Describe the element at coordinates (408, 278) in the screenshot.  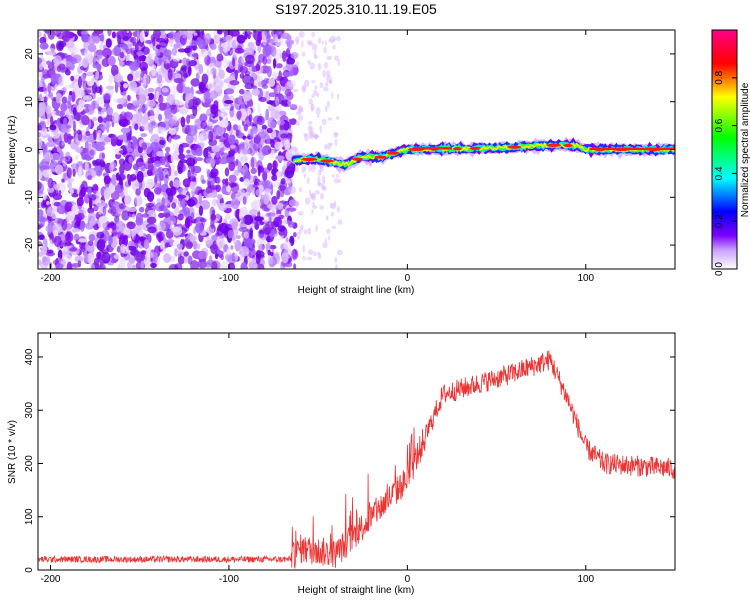
I see `spectrogram-xtick-label: 0` at that location.